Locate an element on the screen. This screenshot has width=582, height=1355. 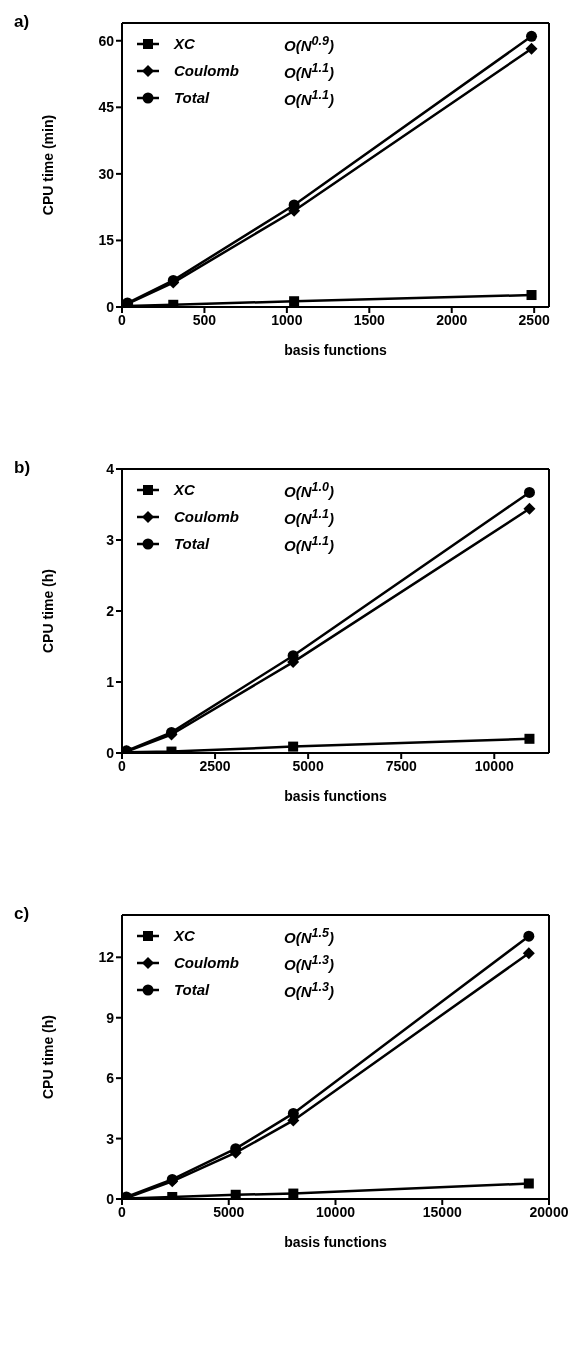
annotation: O(N$^{1.0}$) is located at coordinates (309, 489).